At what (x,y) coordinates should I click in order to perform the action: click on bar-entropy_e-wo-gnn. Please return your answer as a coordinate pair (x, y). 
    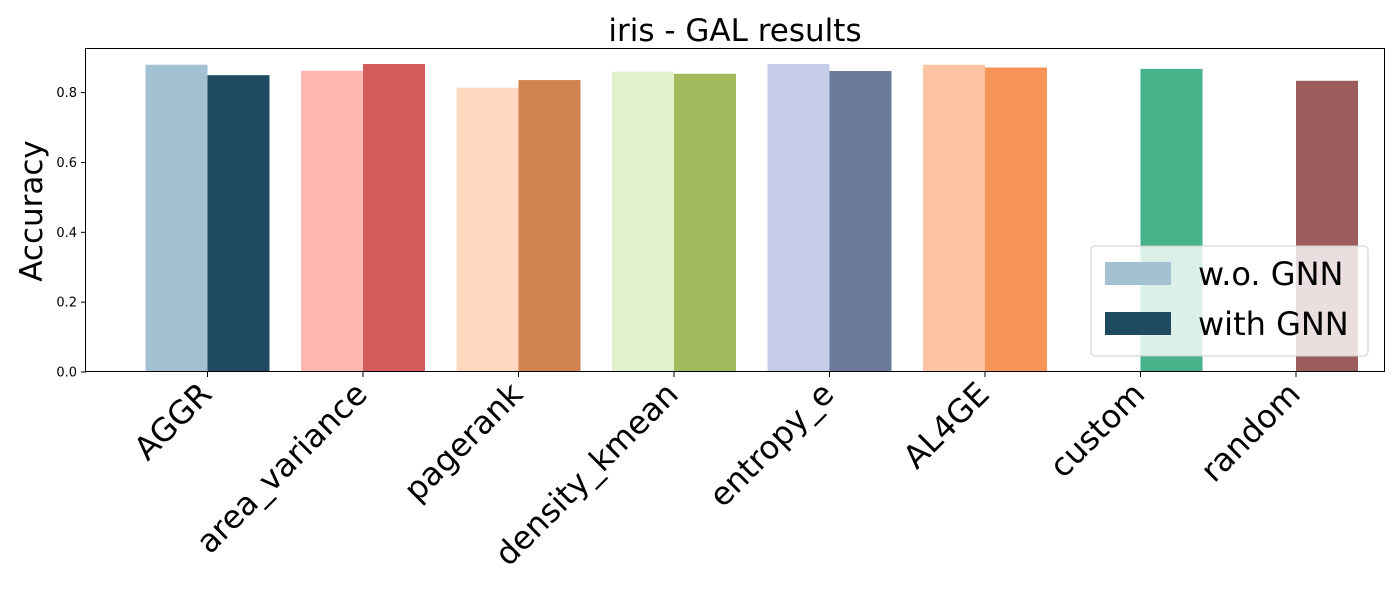
    Looking at the image, I should click on (798, 218).